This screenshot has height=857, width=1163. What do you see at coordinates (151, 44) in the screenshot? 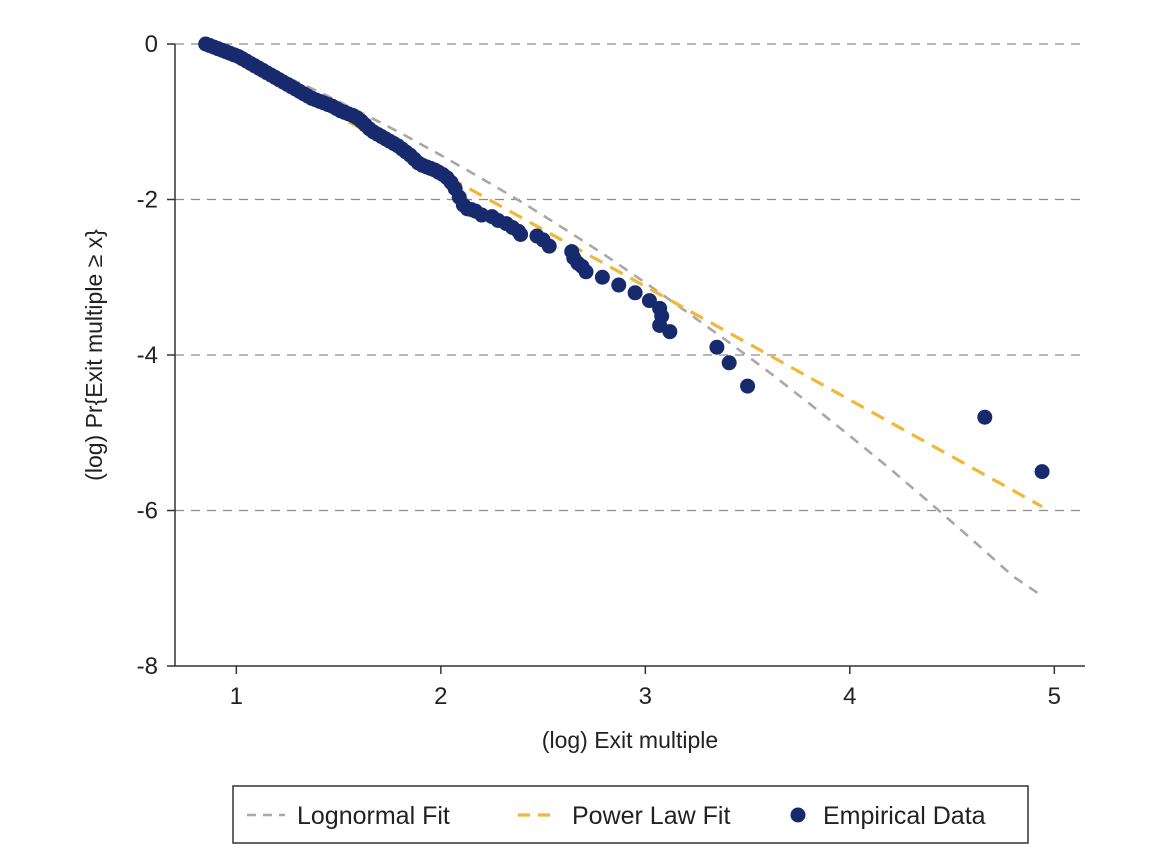
I see `y-tick-label: 0` at bounding box center [151, 44].